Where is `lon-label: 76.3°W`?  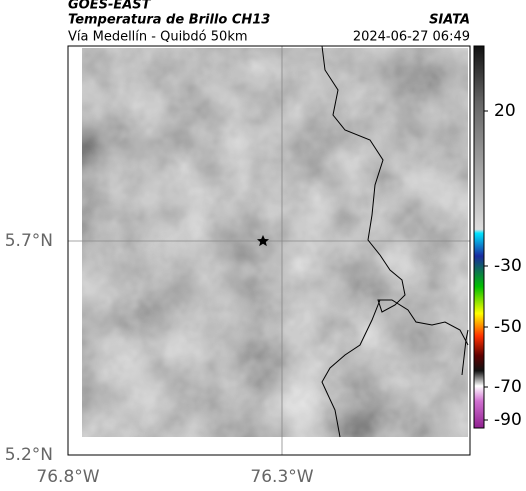
lon-label: 76.3°W is located at coordinates (281, 477).